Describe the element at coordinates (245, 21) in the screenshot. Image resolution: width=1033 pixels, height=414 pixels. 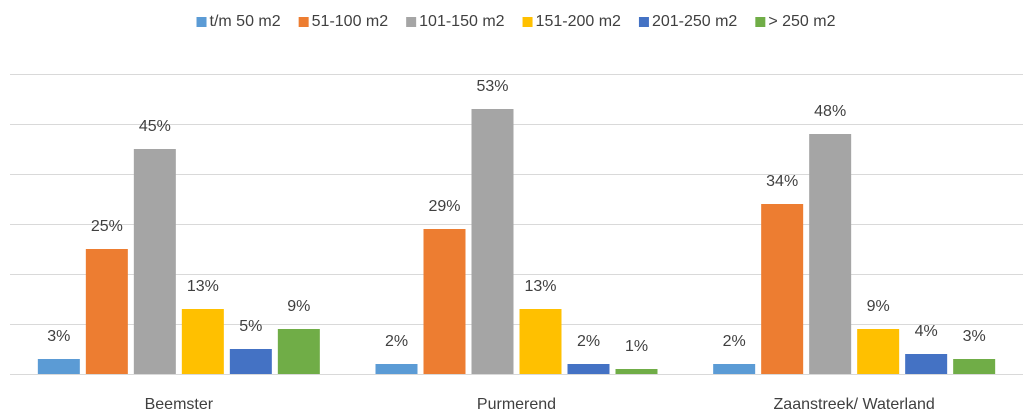
I see `legend-label: t/m 50 m2` at that location.